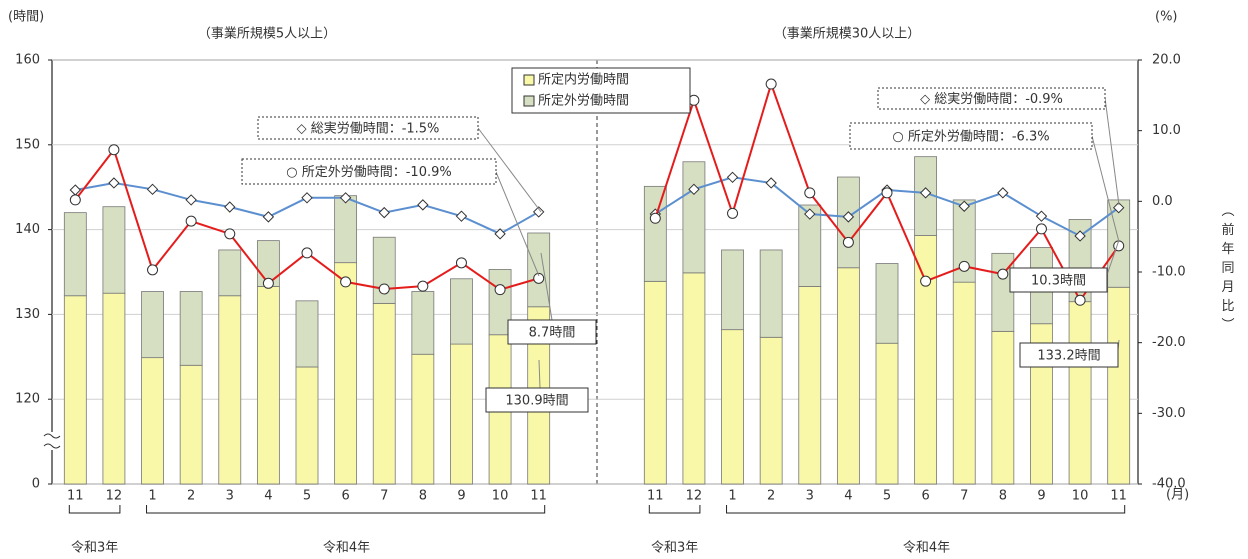 This screenshot has width=1248, height=559. Describe the element at coordinates (1169, 342) in the screenshot. I see `y2-tick-label: -20.0` at that location.